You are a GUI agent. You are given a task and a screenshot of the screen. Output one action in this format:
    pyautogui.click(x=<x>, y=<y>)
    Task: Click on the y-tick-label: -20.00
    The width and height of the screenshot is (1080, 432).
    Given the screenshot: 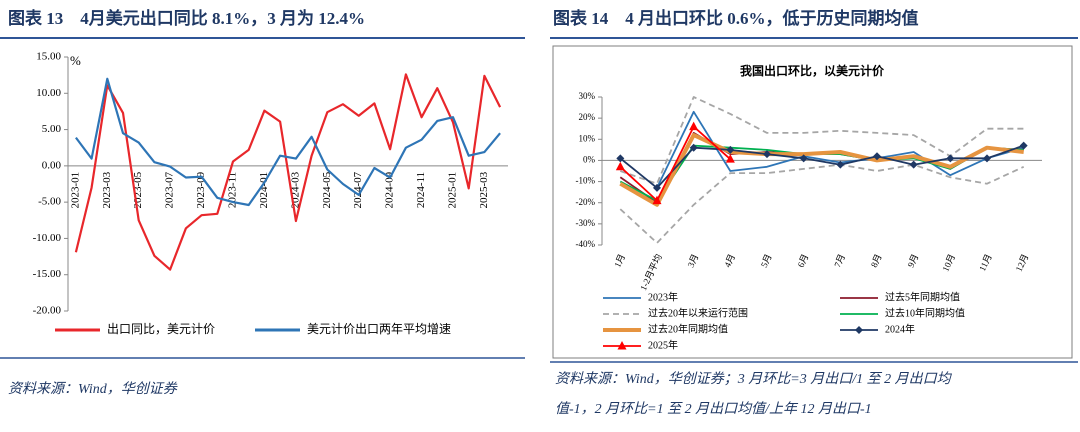 What is the action you would take?
    pyautogui.click(x=47, y=311)
    